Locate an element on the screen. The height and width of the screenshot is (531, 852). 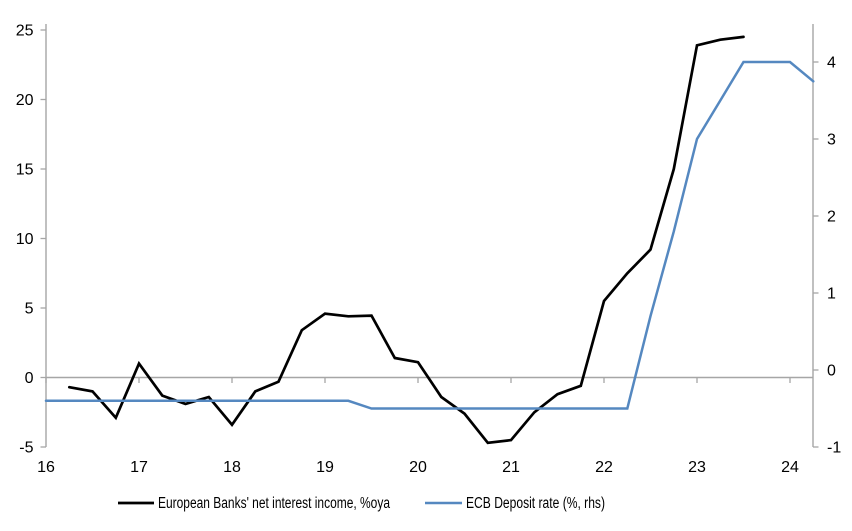
y-left-tick-label: 0 is located at coordinates (29, 378).